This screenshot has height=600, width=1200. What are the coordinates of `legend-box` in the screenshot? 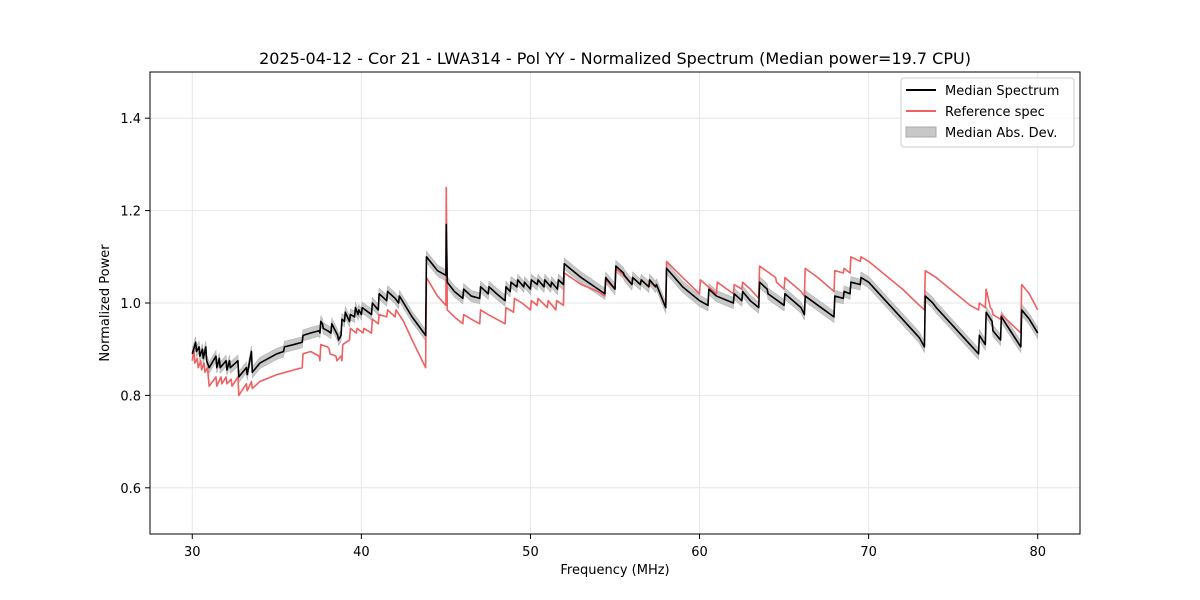 It's located at (987, 112).